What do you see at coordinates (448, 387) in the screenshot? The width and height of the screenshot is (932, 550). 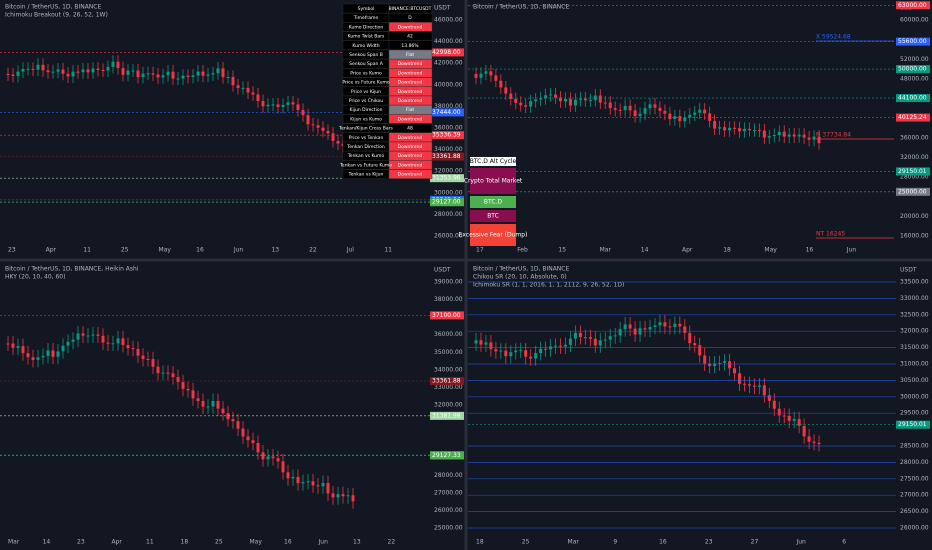 I see `price-label: 33000.00` at bounding box center [448, 387].